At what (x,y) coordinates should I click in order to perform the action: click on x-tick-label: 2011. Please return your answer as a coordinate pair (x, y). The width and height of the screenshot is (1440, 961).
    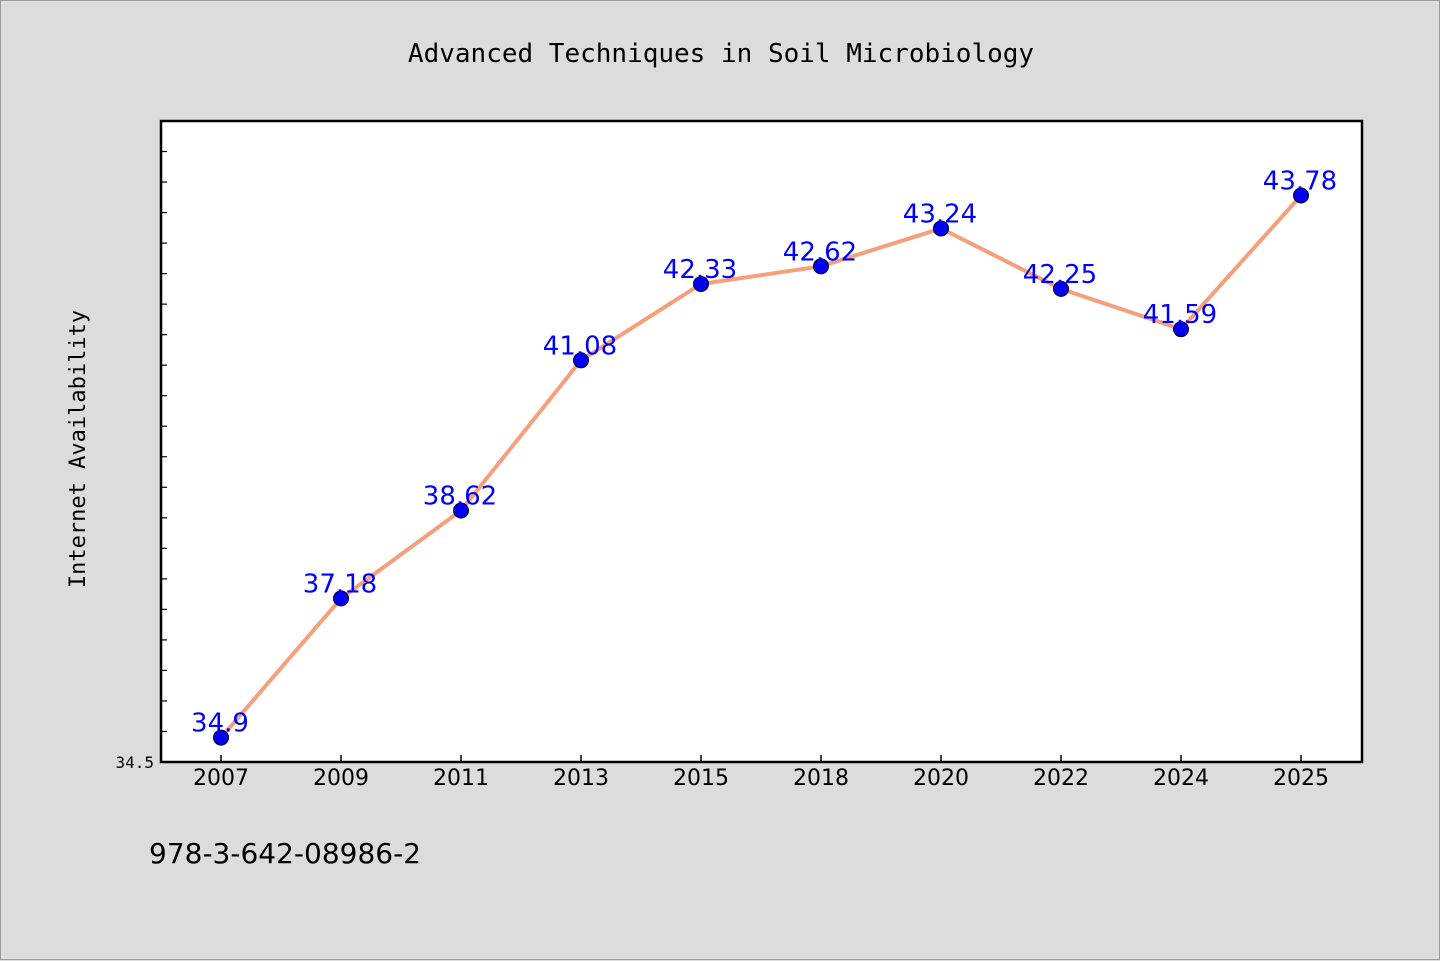
    Looking at the image, I should click on (461, 778).